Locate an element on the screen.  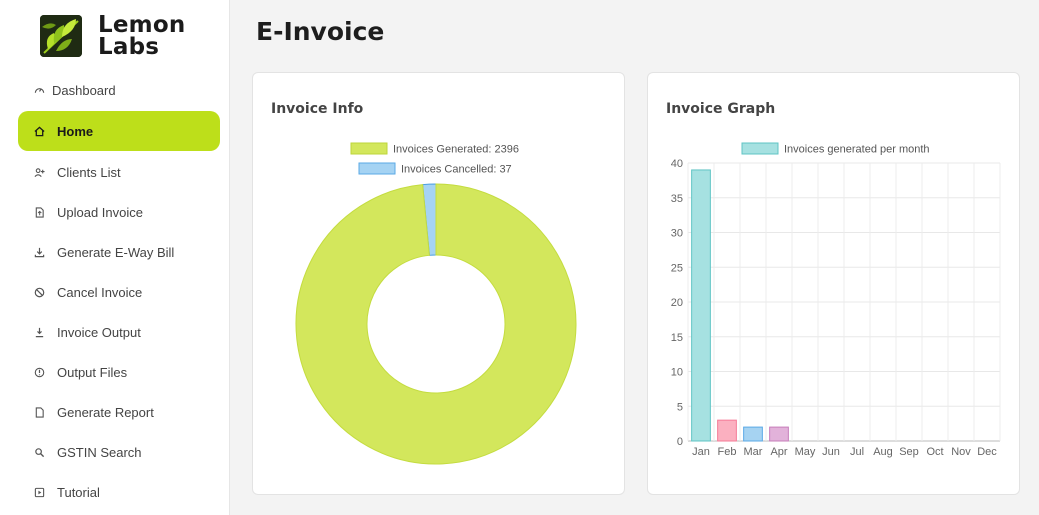
sidebar-item-label: Upload Invoice is located at coordinates (100, 212).